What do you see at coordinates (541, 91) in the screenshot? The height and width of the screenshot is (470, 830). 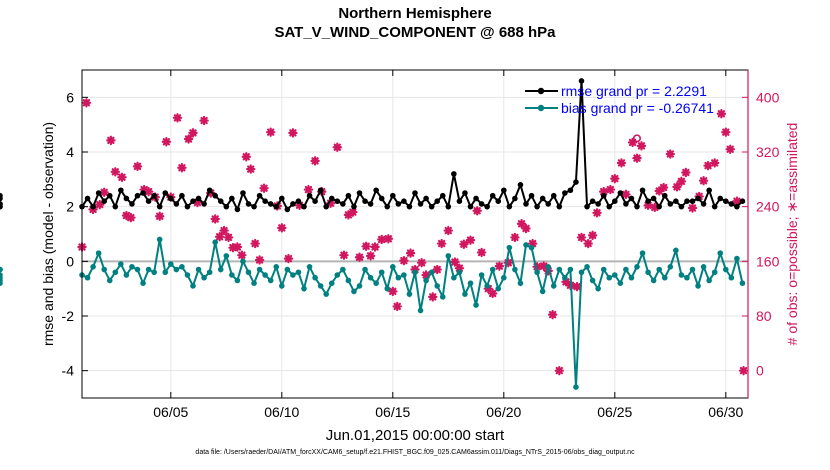 I see `legend-marker-rmse` at bounding box center [541, 91].